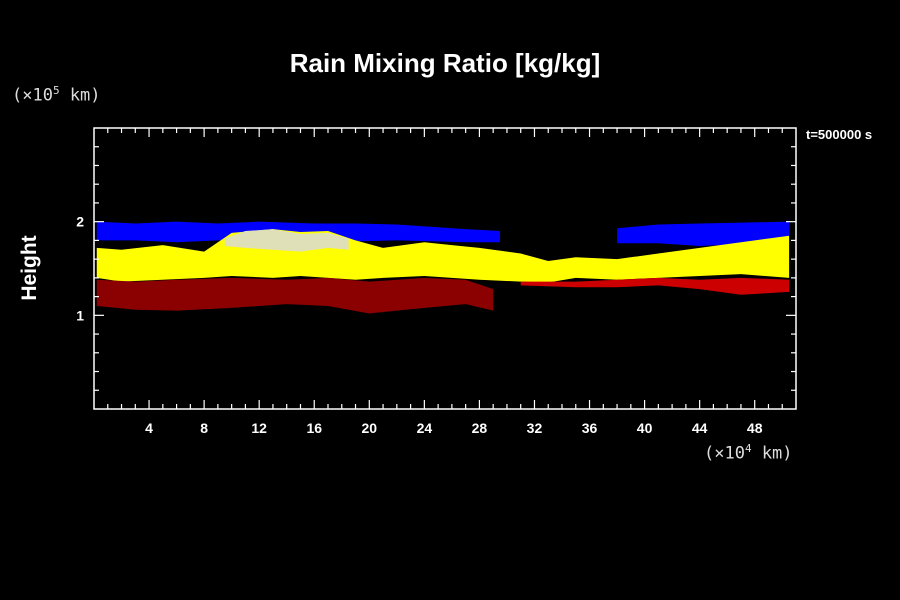 The width and height of the screenshot is (900, 600). What do you see at coordinates (445, 63) in the screenshot?
I see `chart-title: Rain Mixing Ratio [kg/kg]` at bounding box center [445, 63].